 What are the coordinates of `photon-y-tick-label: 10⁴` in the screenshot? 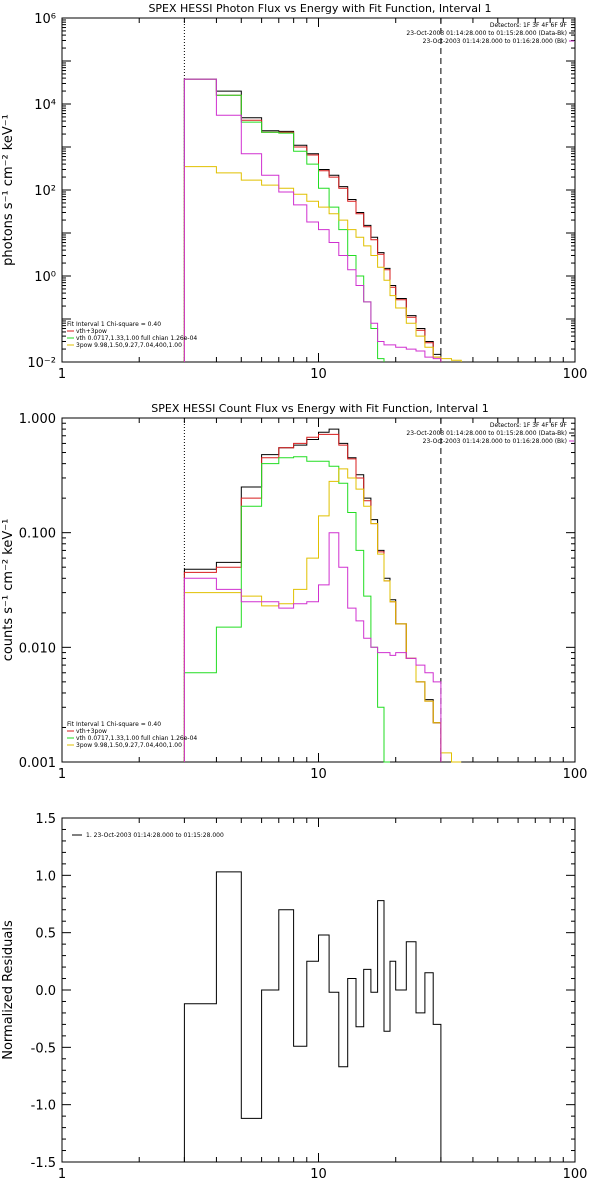 It's located at (45, 105).